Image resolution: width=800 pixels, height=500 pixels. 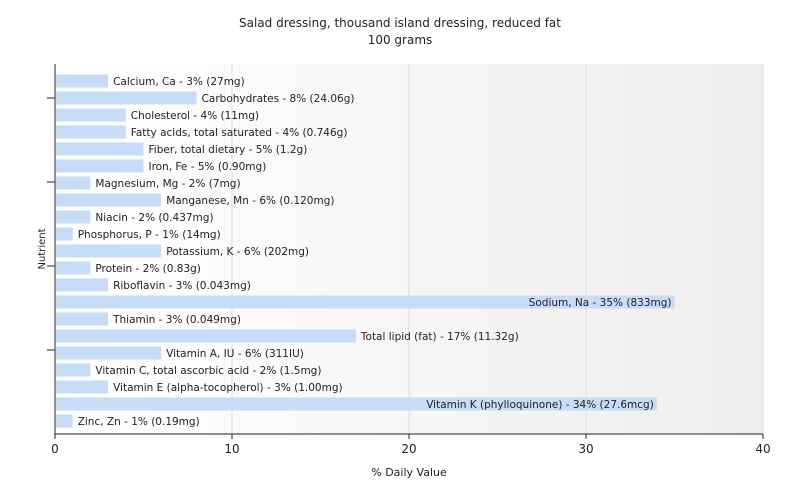 What do you see at coordinates (231, 449) in the screenshot?
I see `x-tick-label: 10` at bounding box center [231, 449].